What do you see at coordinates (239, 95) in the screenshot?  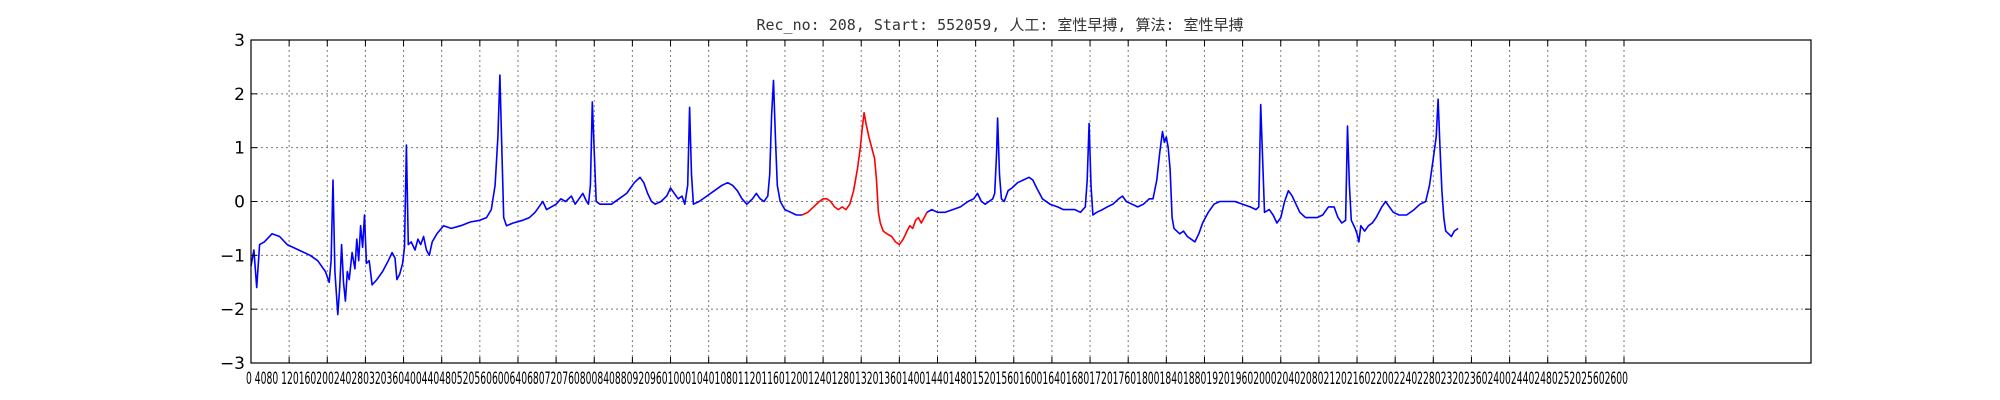 I see `y-tick-label: 2` at bounding box center [239, 95].